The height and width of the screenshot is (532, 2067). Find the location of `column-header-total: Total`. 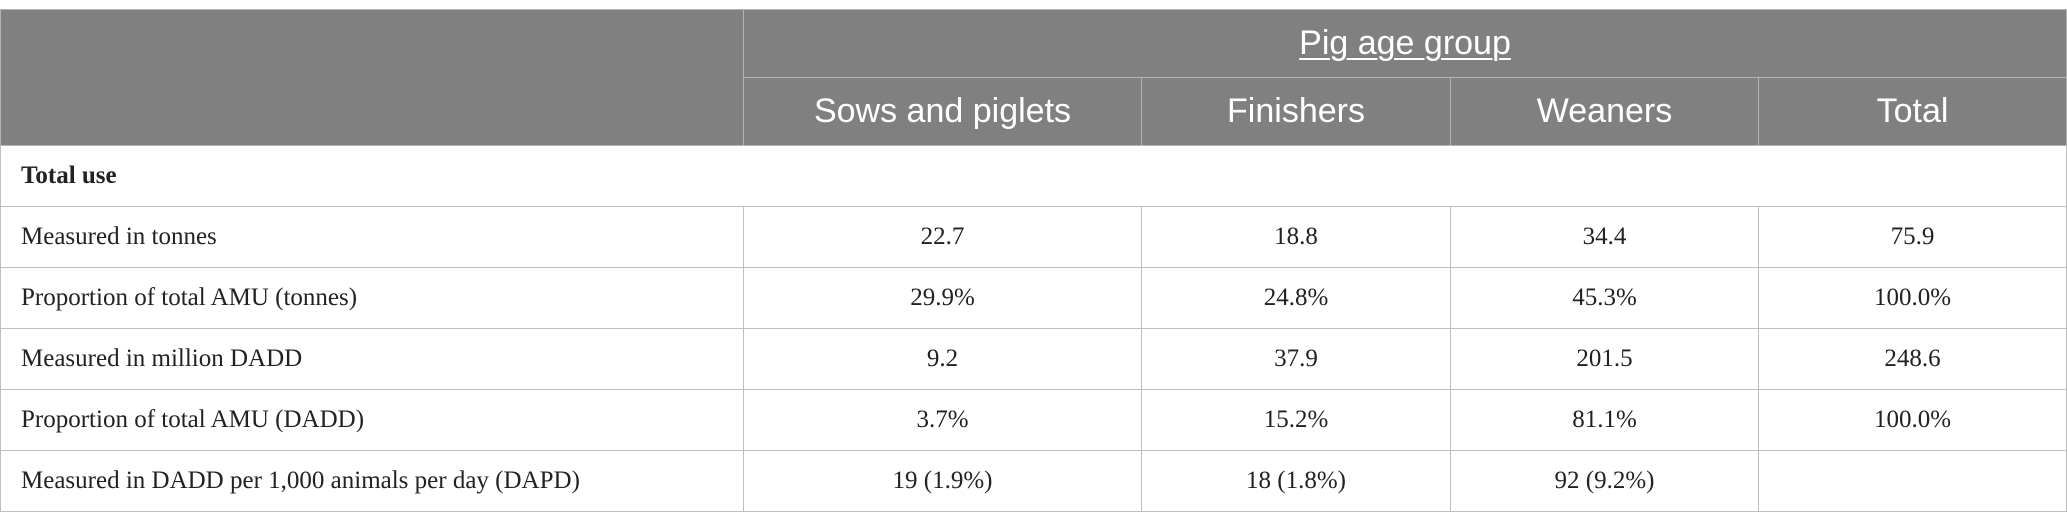

column-header-total: Total is located at coordinates (1912, 111).